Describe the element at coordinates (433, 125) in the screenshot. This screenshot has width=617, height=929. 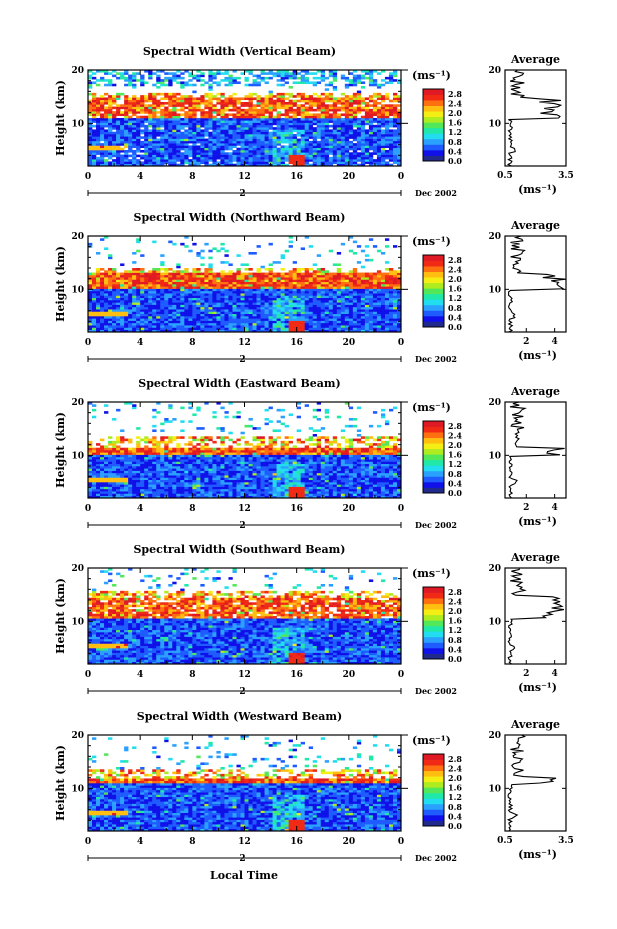
I see `colorbar-frame` at that location.